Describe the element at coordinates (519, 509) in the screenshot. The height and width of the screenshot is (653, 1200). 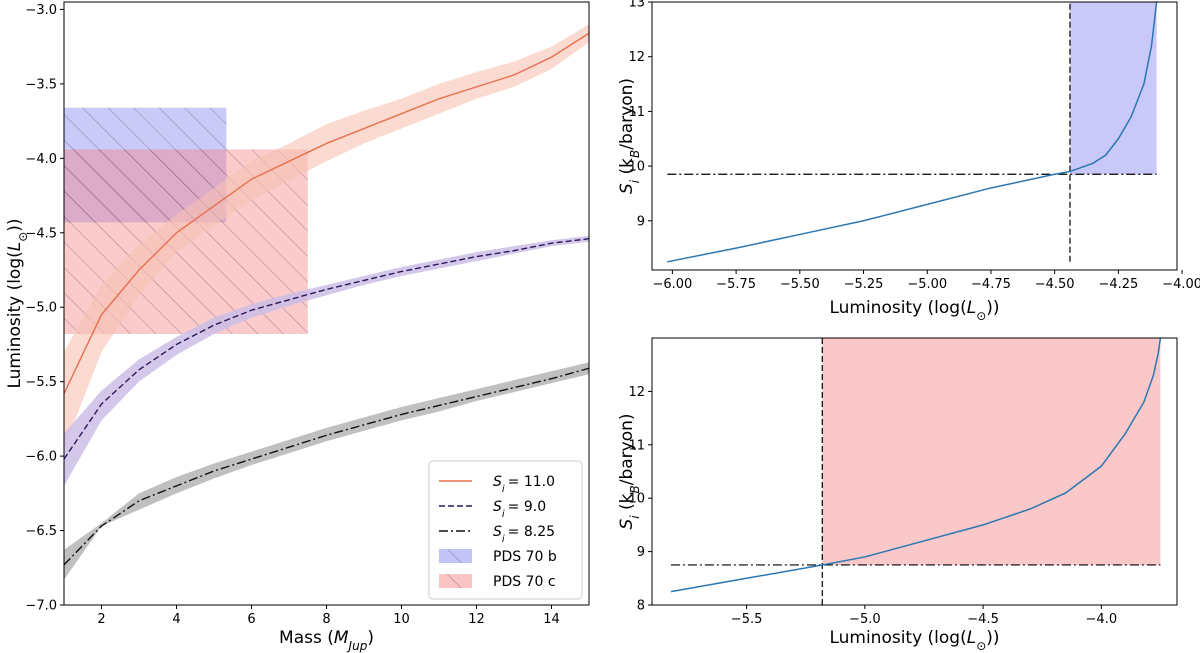
I see `legend-label: Si = 9.0` at that location.